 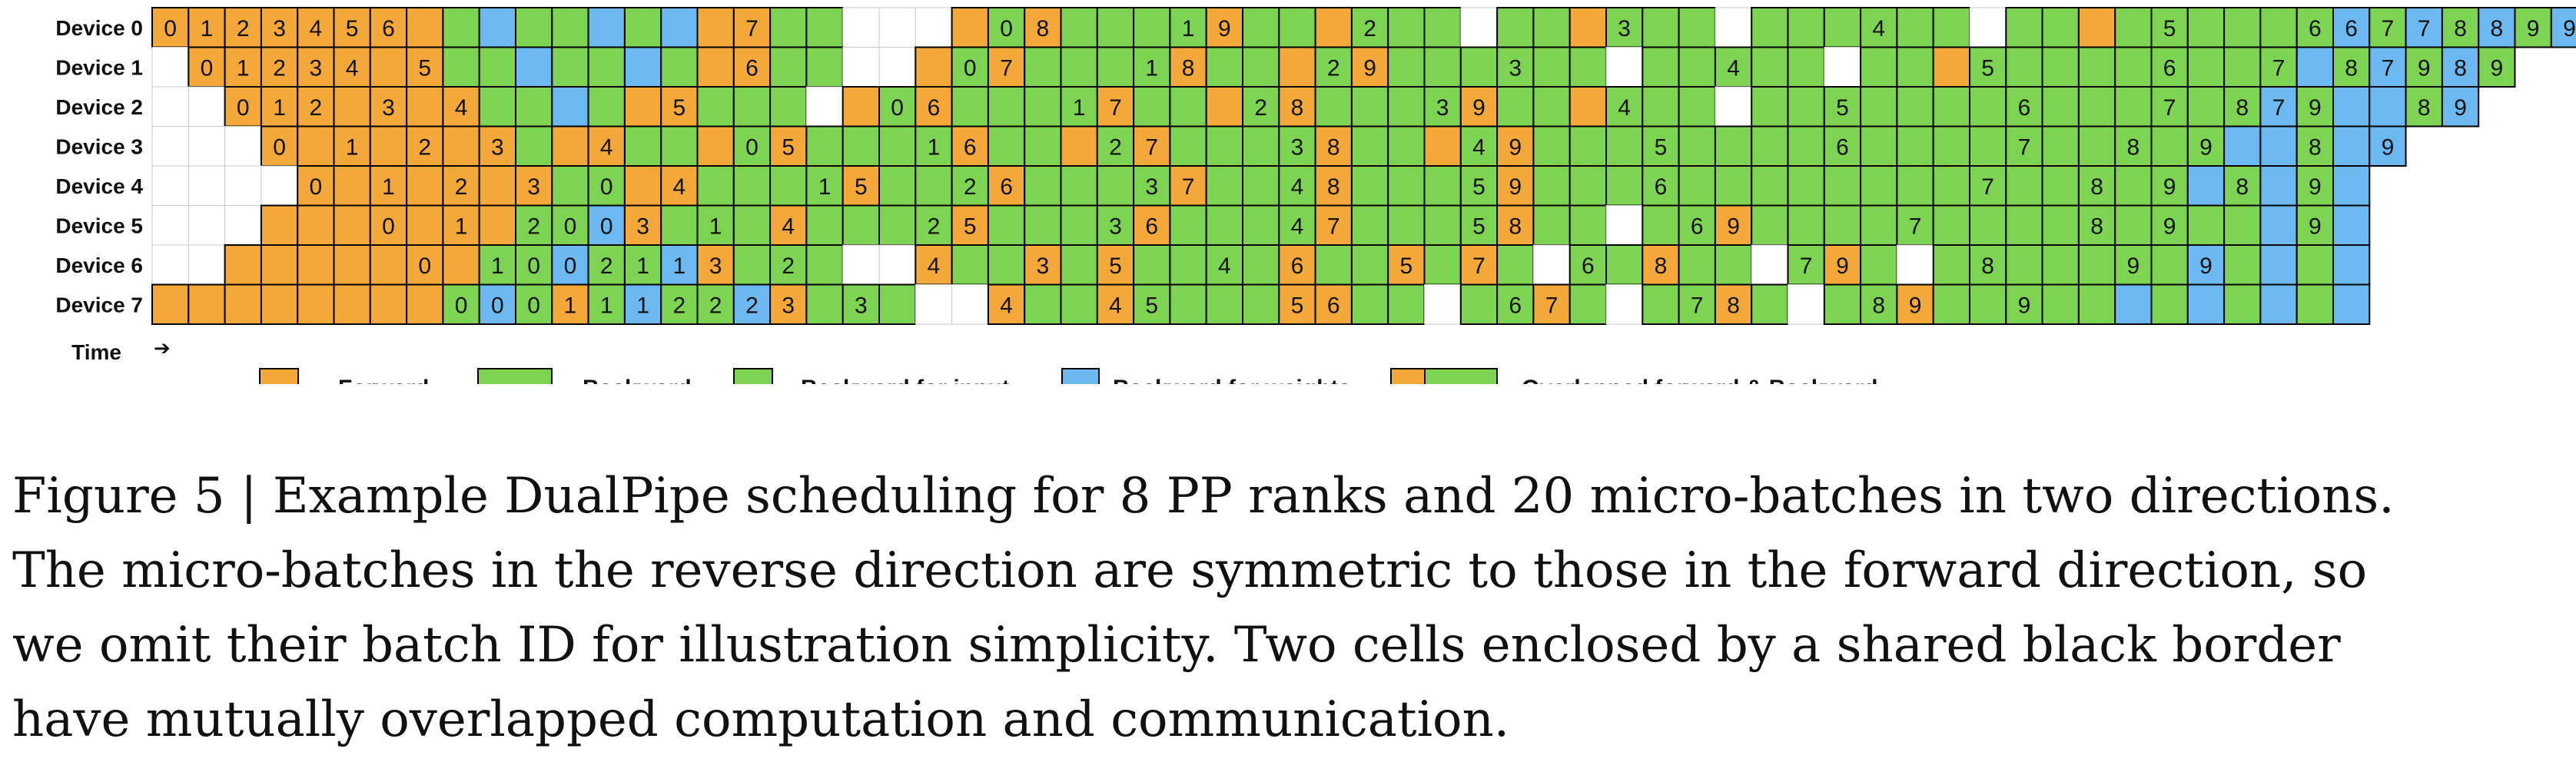 I want to click on legend-label: Overlapped forward & Backward, so click(x=1699, y=380).